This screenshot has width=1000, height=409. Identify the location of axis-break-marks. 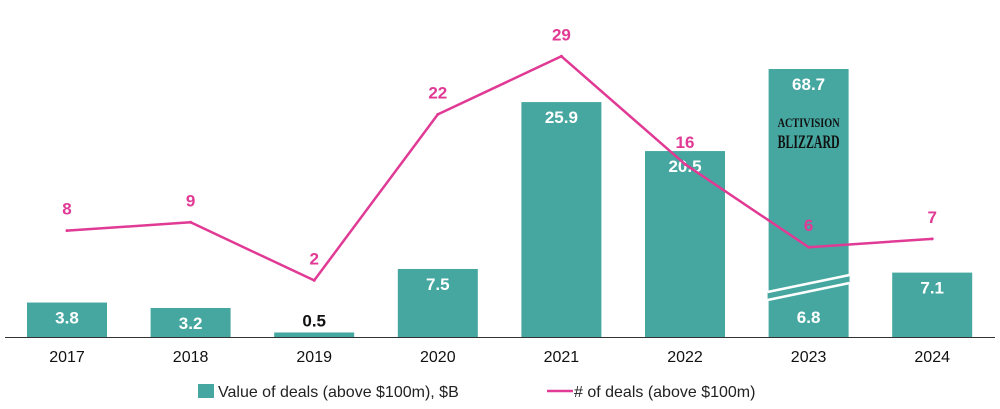
(808, 287).